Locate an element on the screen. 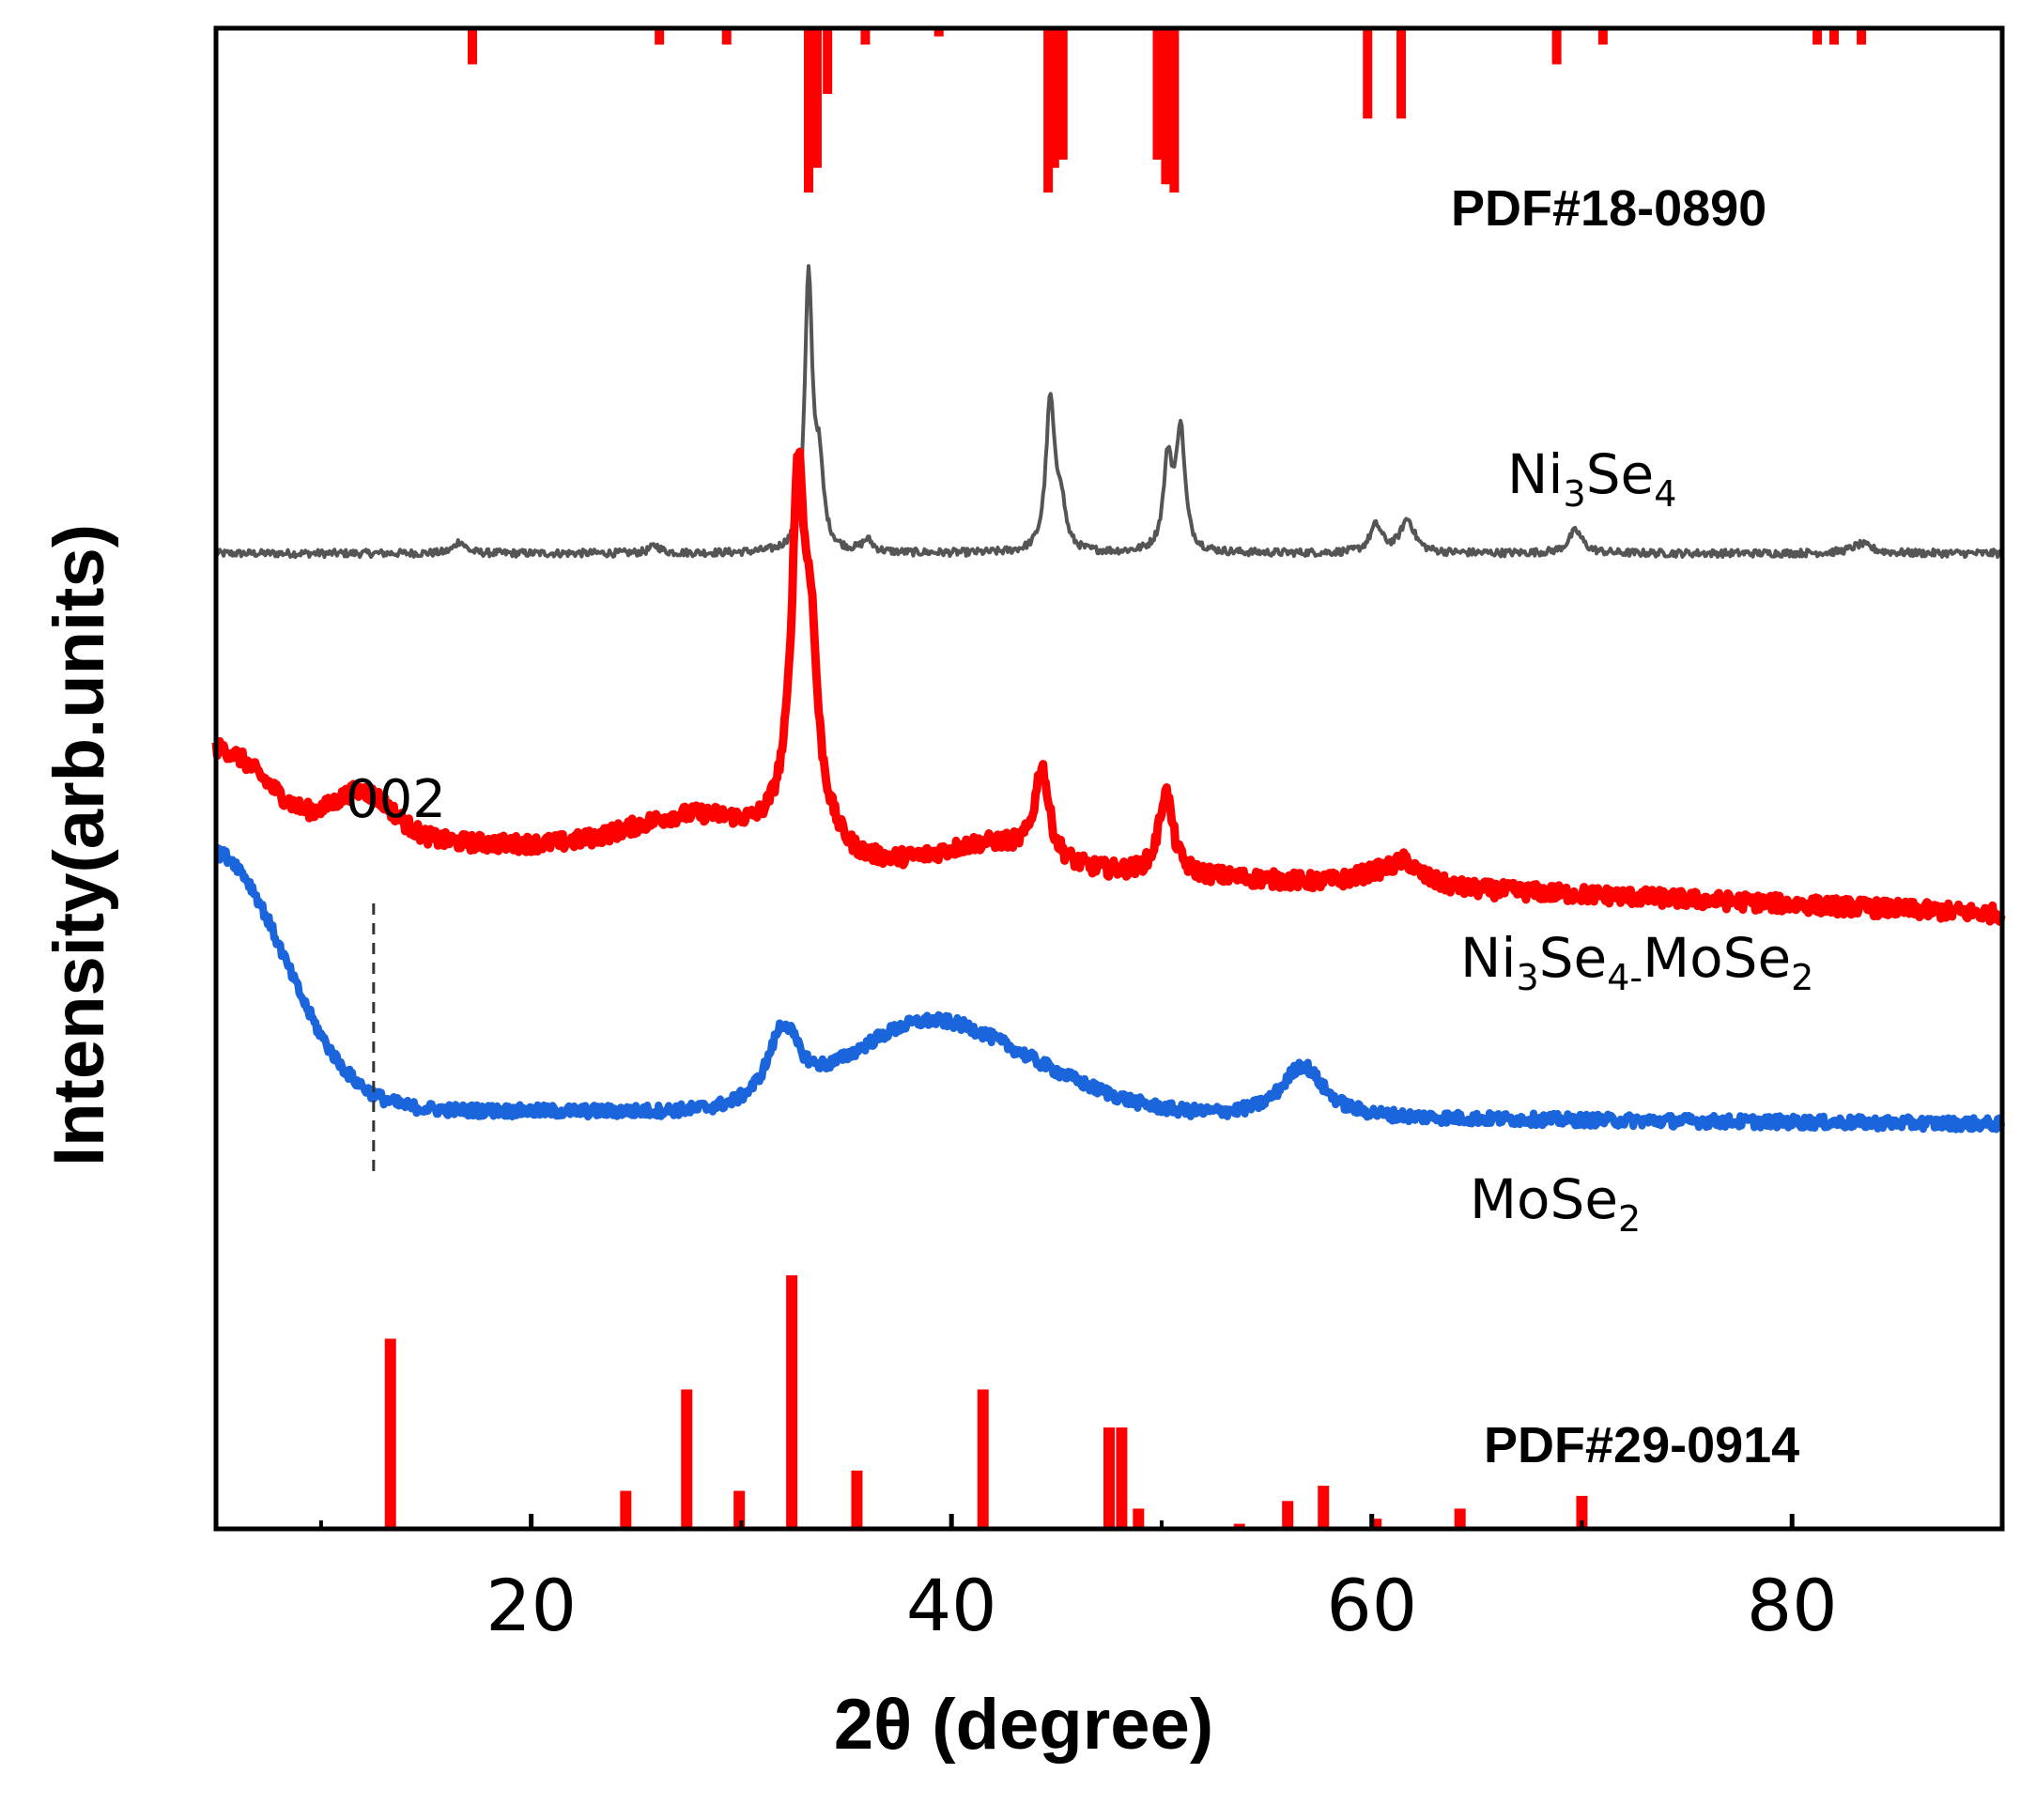 The image size is (2036, 1820). composite-label-part-ni: Ni is located at coordinates (1489, 958).